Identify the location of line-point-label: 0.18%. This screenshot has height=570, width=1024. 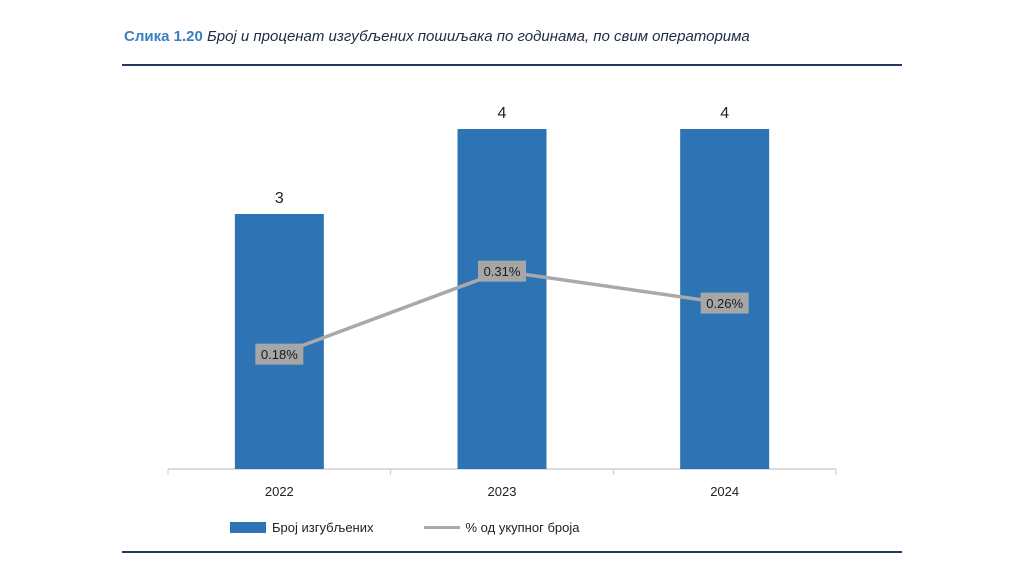
(279, 354).